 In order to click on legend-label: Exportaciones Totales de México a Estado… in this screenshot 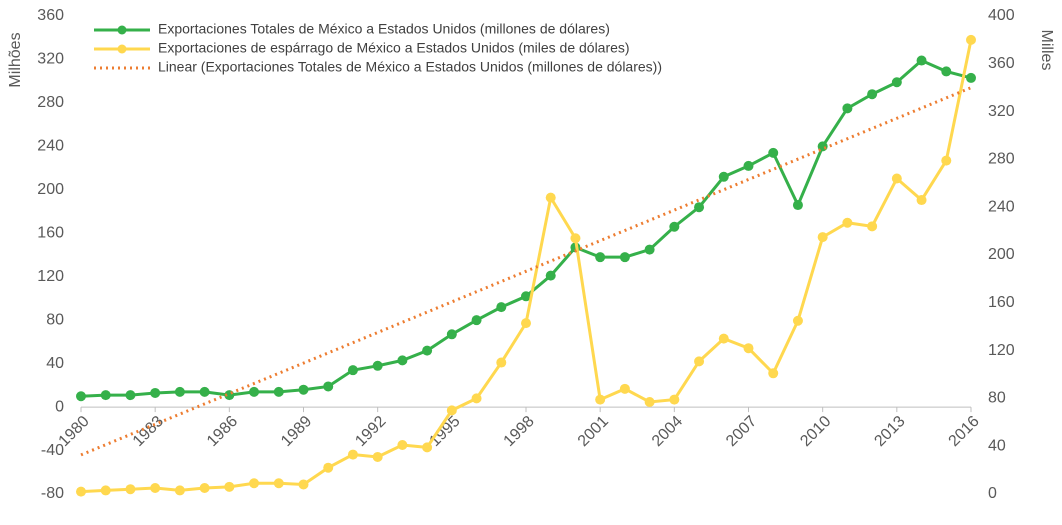, I will do `click(384, 29)`.